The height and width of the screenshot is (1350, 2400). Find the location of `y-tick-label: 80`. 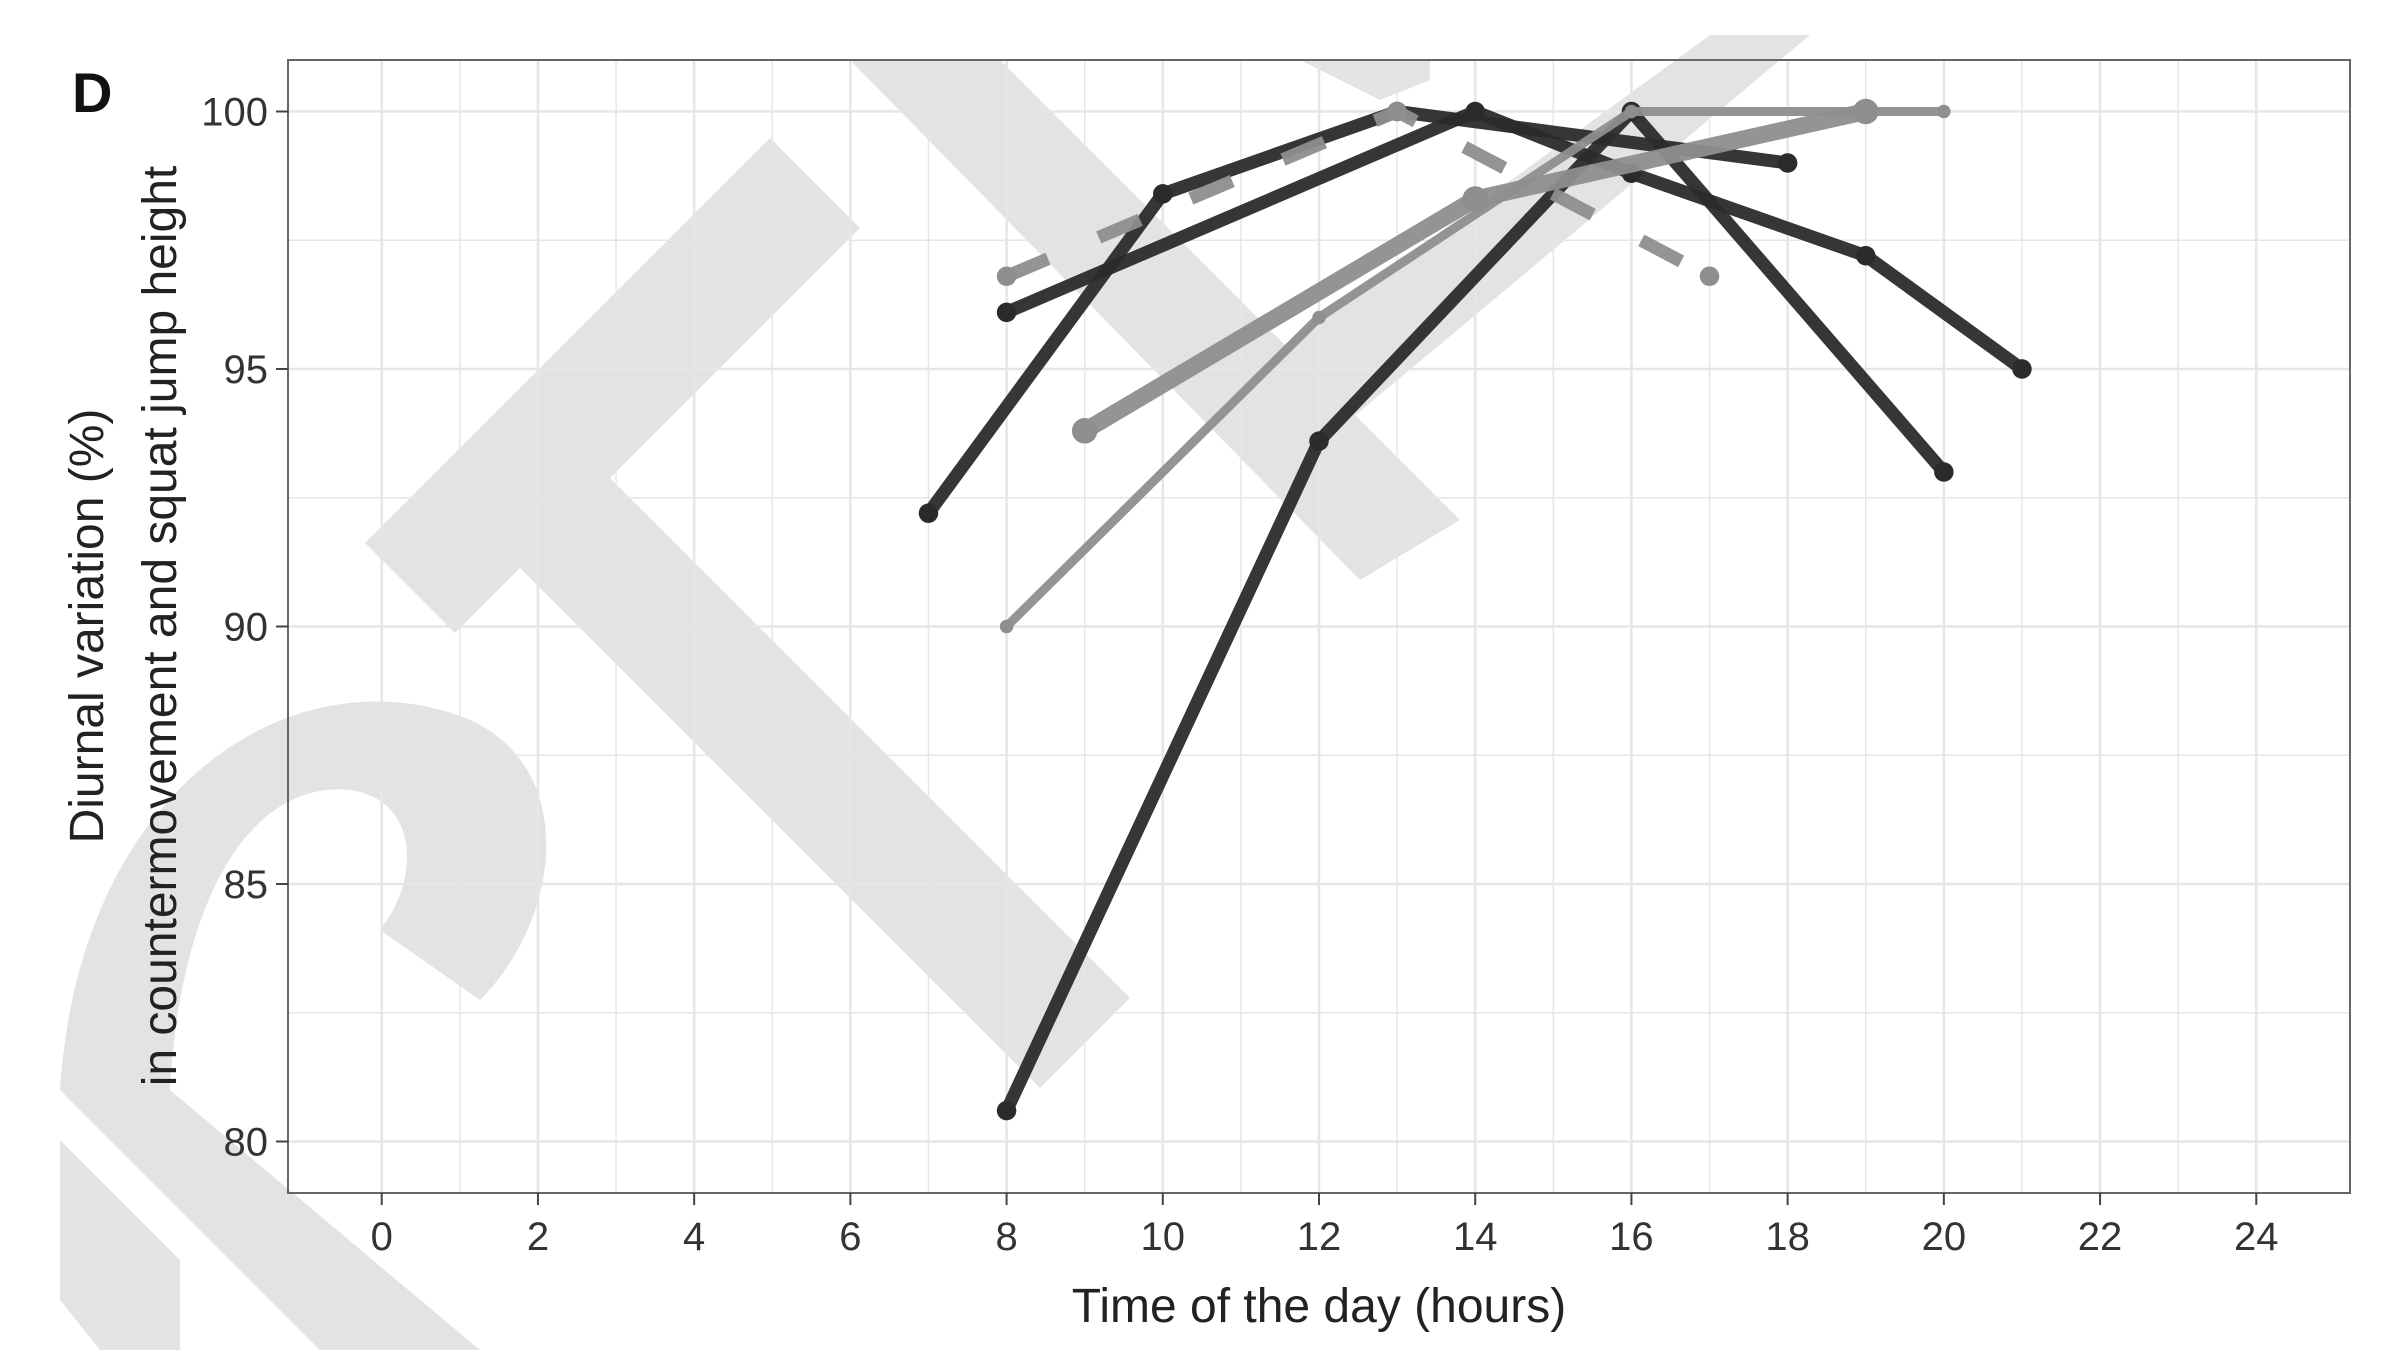

y-tick-label: 80 is located at coordinates (246, 1143).